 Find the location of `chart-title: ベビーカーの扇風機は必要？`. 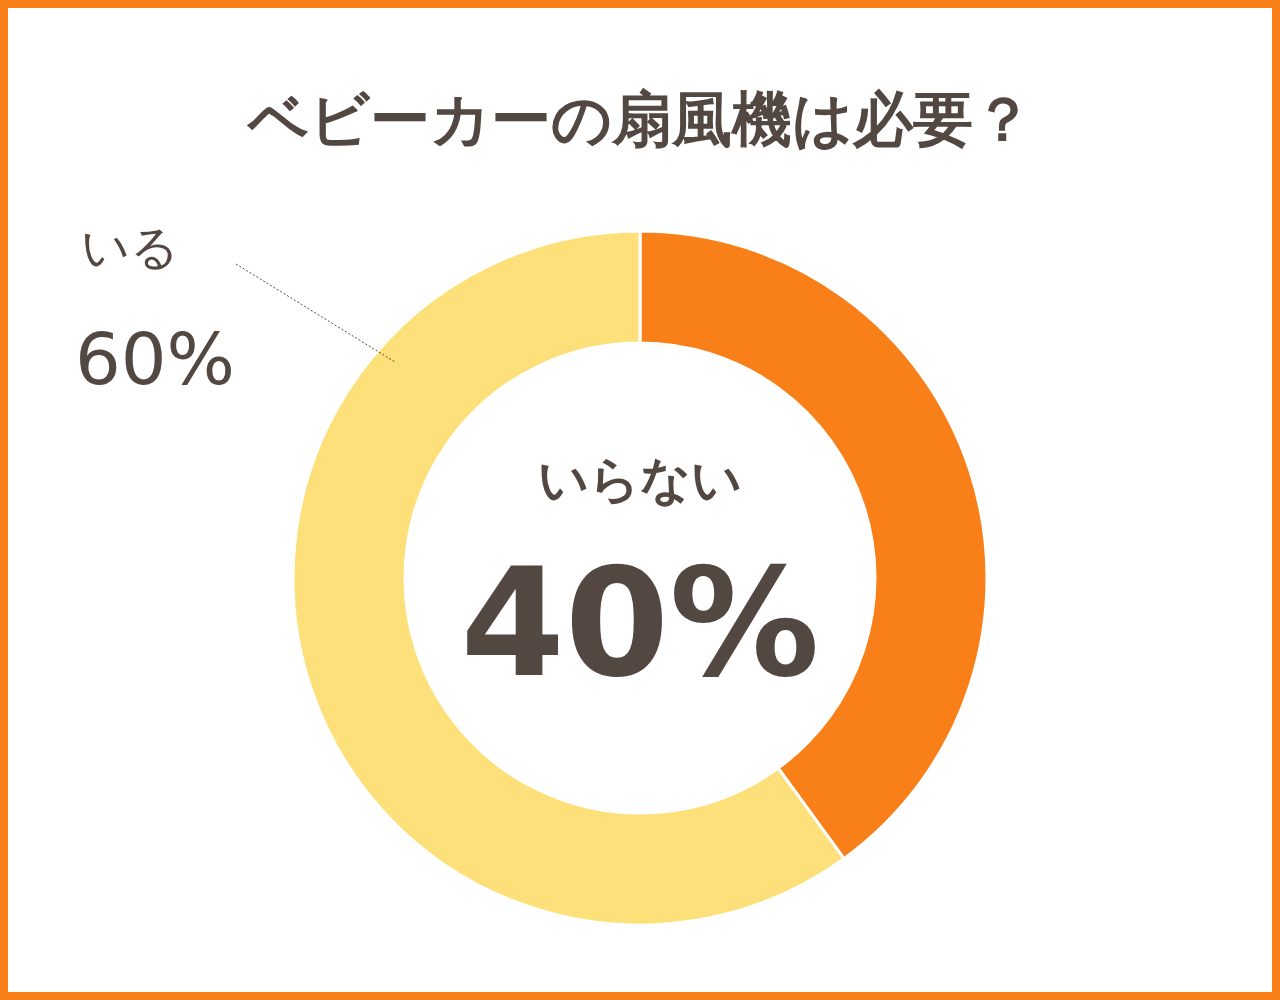

chart-title: ベビーカーの扇風機は必要？ is located at coordinates (639, 119).